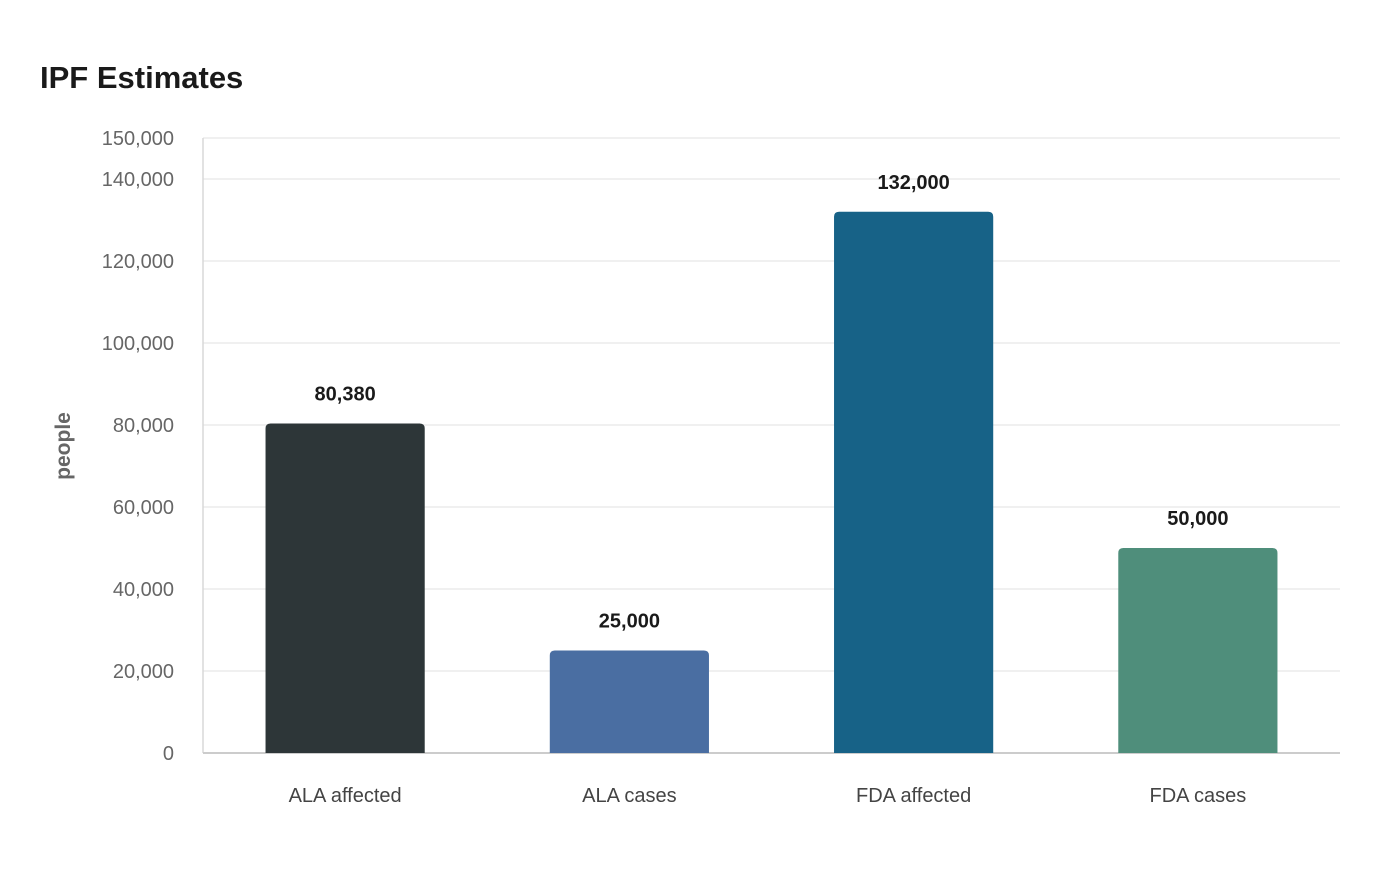 The image size is (1400, 880). I want to click on x-tick-label: FDA cases, so click(1198, 796).